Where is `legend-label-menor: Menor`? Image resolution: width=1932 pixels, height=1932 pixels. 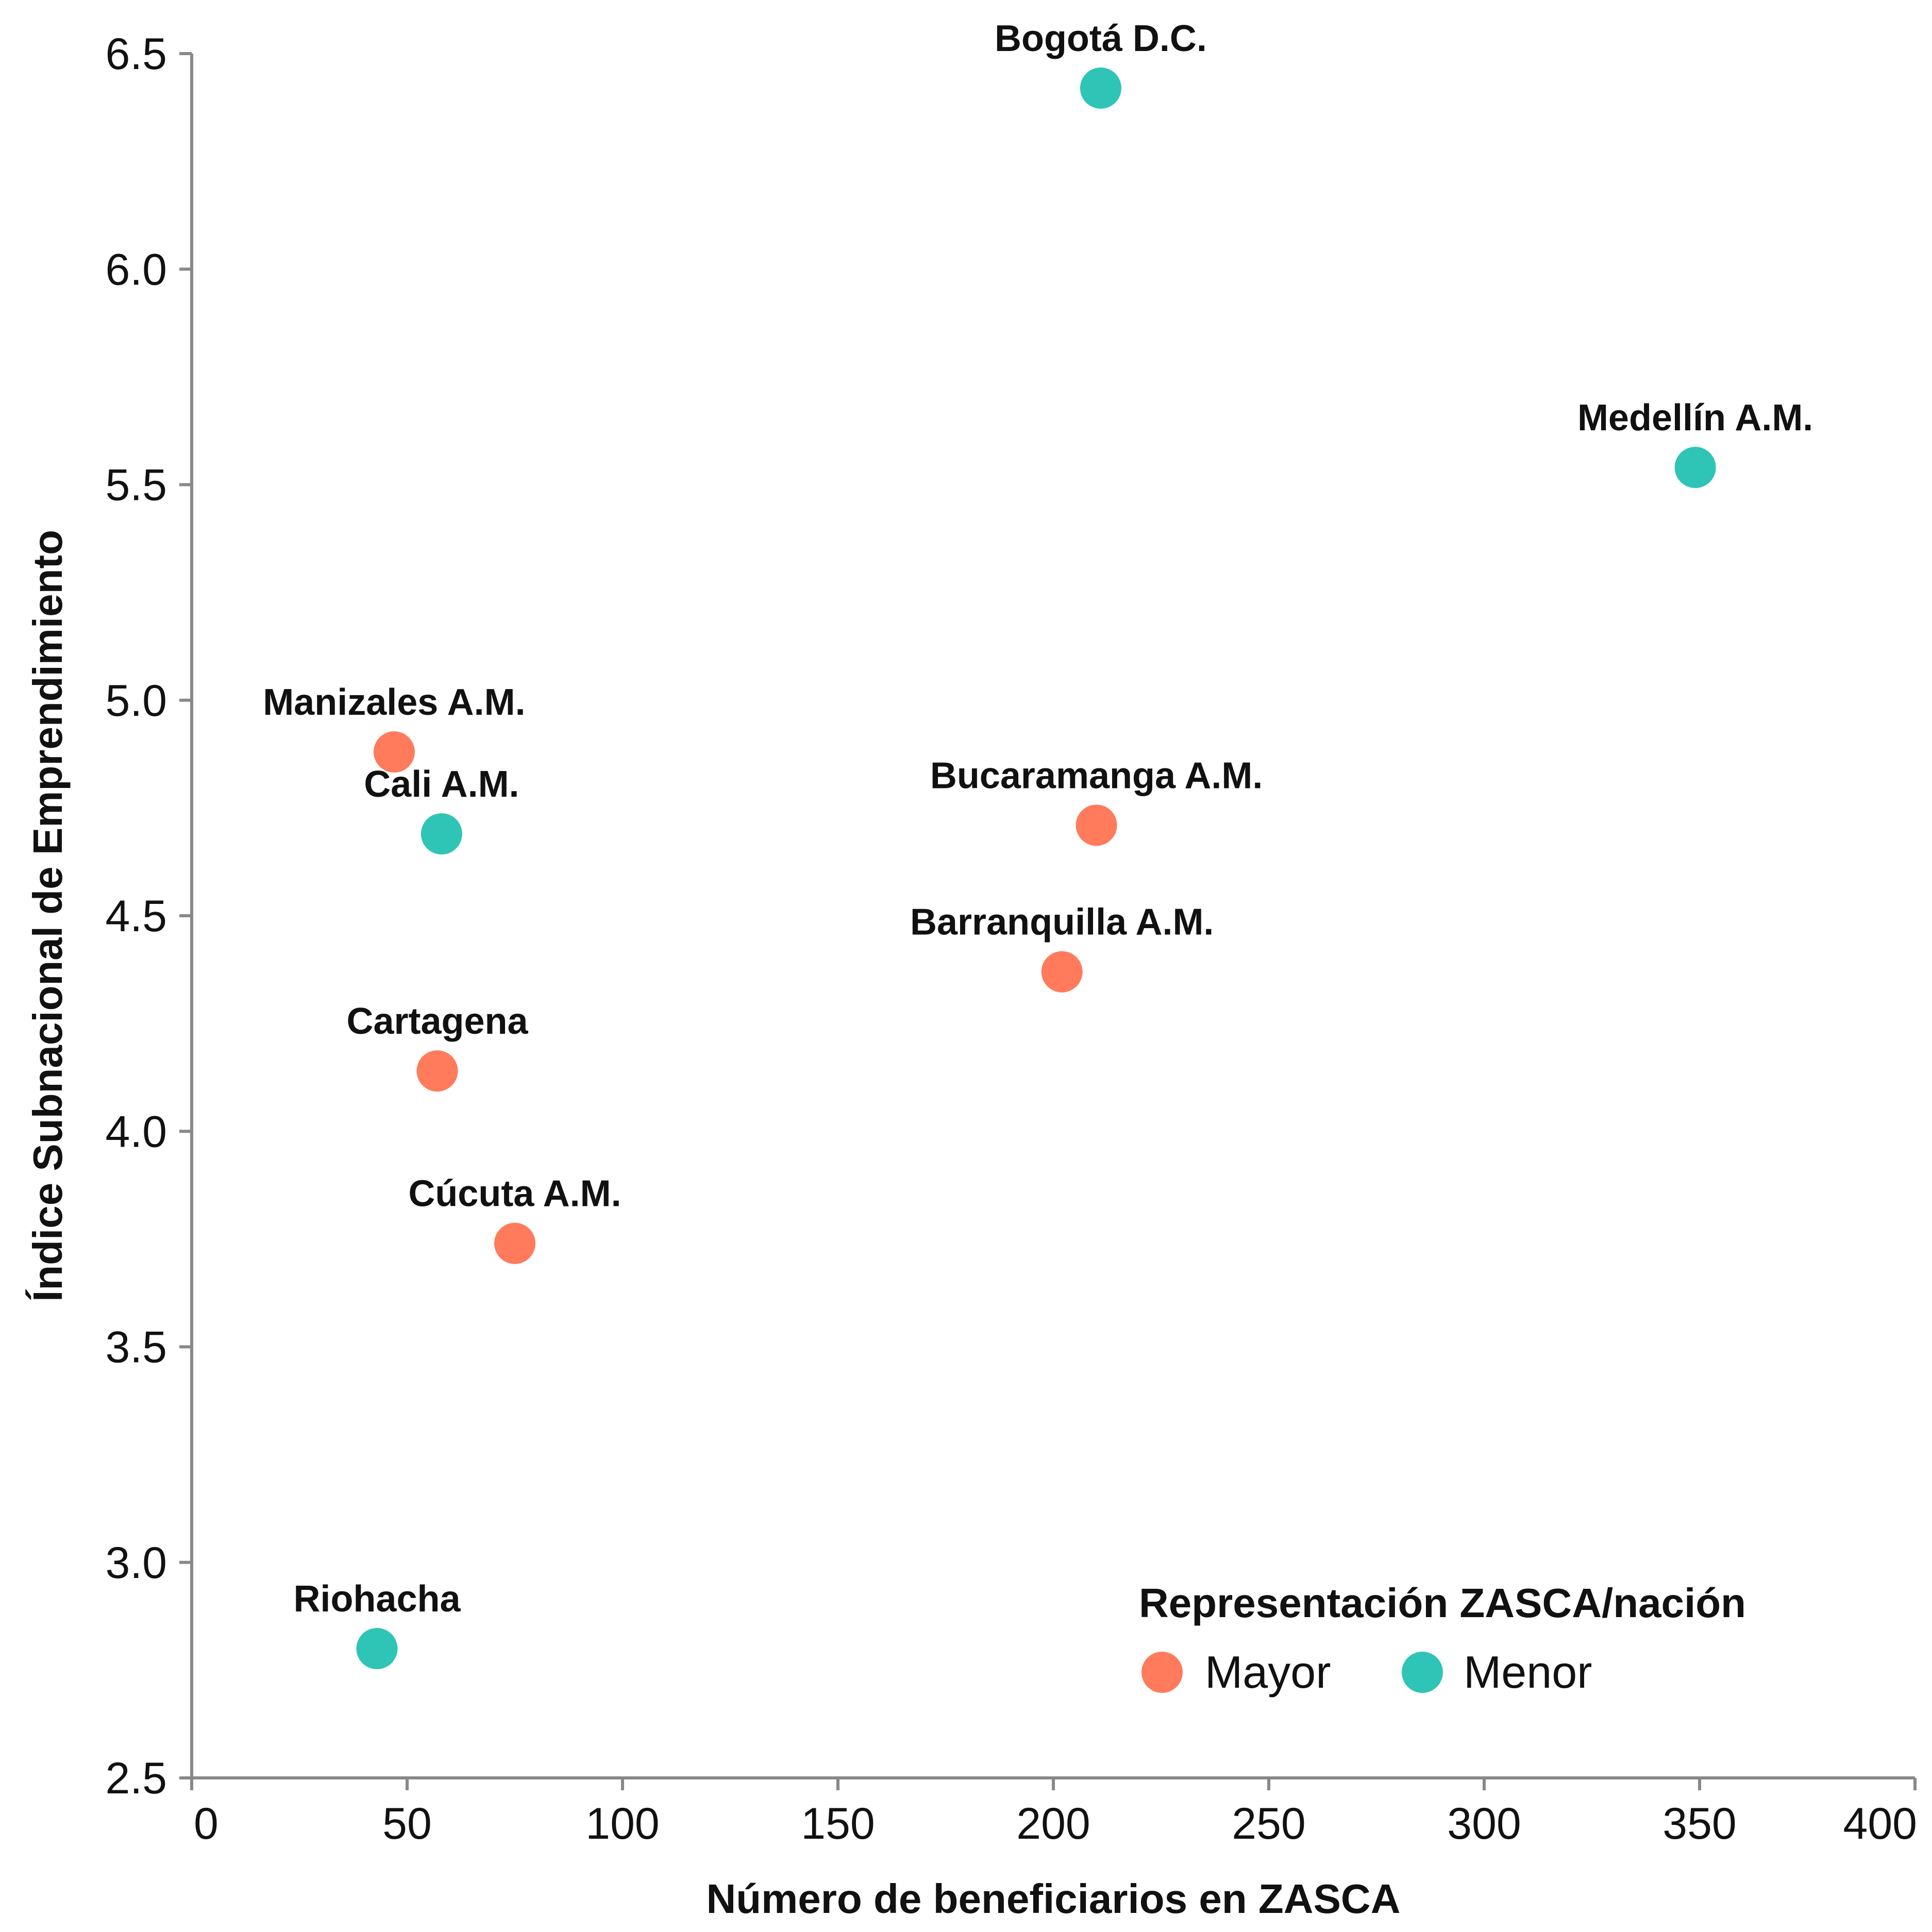 legend-label-menor: Menor is located at coordinates (1528, 1672).